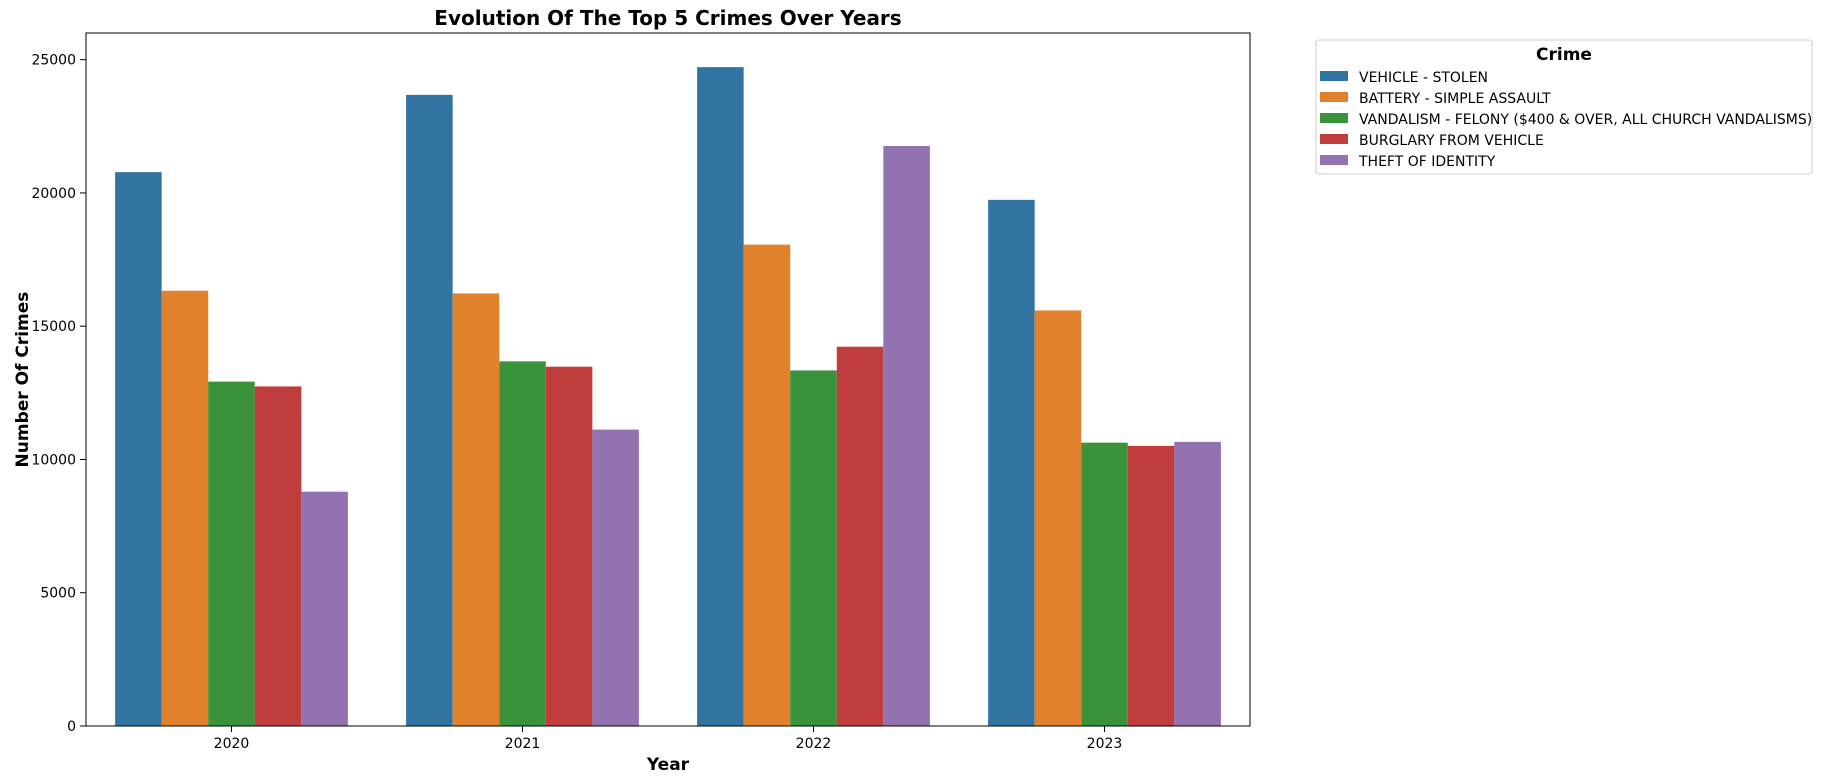  I want to click on chart-title: Evolution Of The Top 5 Crimes Over Years, so click(667, 18).